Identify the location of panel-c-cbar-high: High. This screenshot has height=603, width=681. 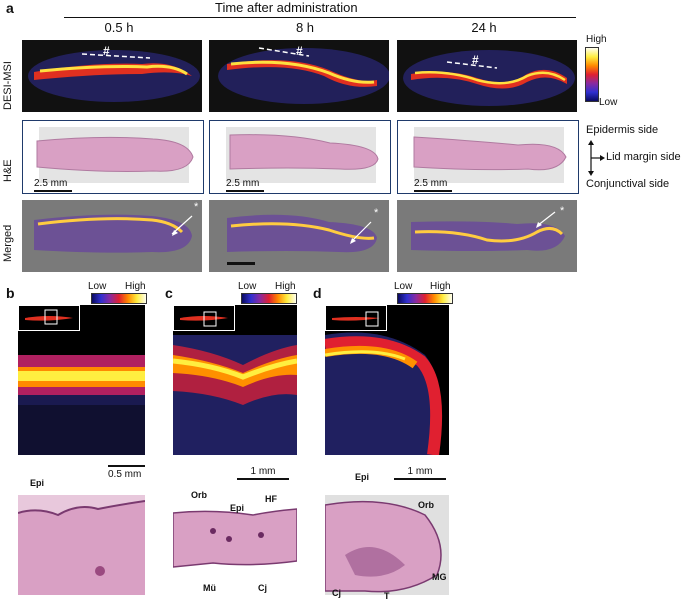
(285, 286).